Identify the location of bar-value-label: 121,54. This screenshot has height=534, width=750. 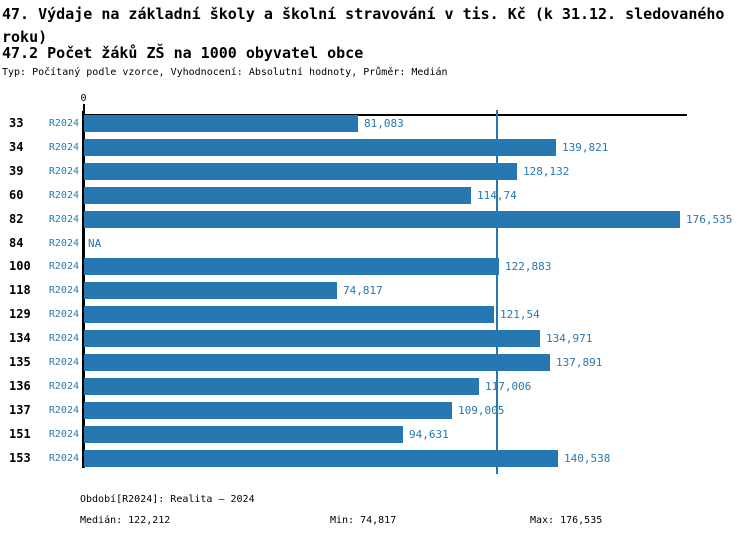
(520, 314).